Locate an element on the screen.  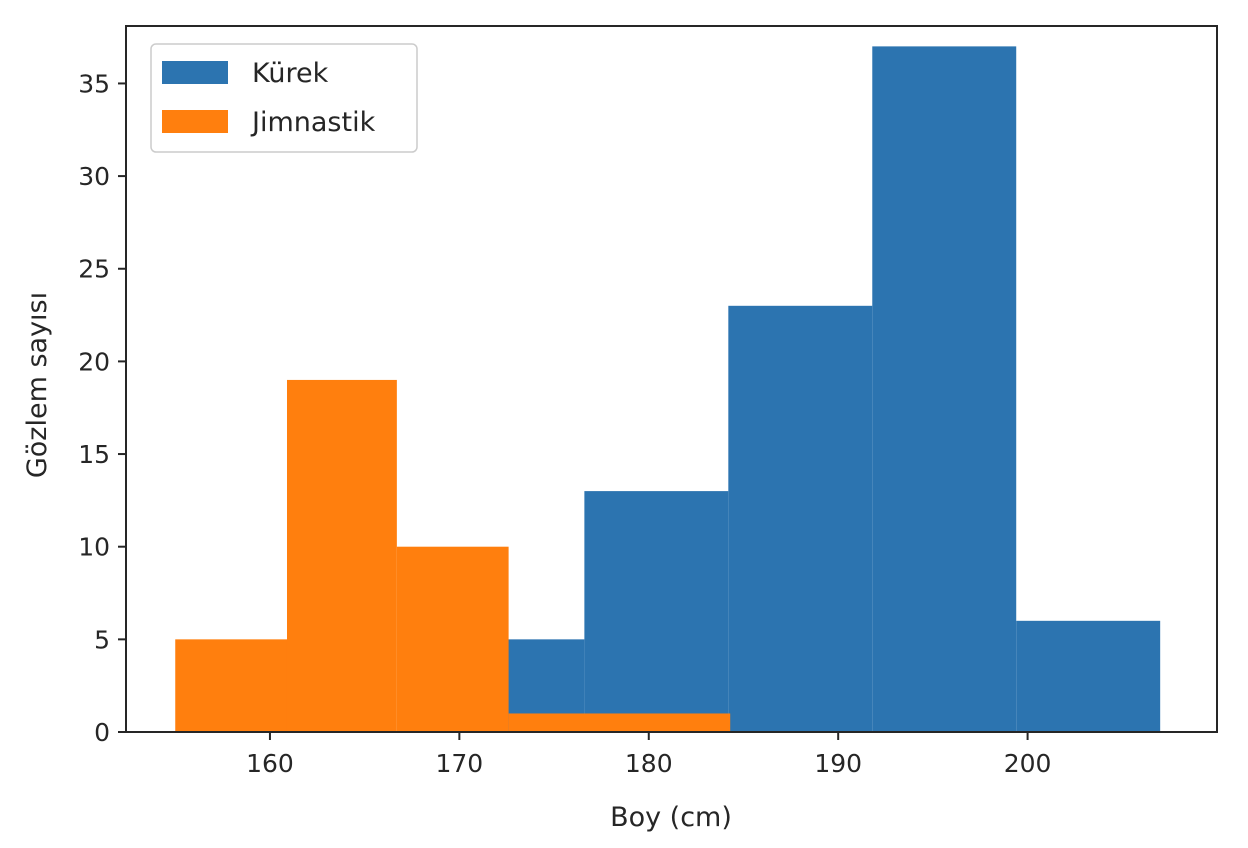
y-tick-label-30: 30 is located at coordinates (94, 176).